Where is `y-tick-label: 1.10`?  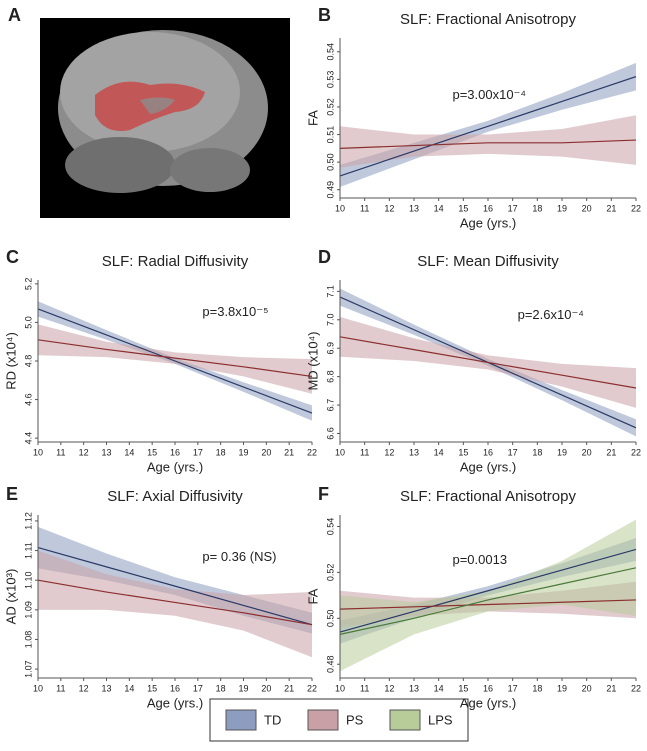
y-tick-label: 1.10 is located at coordinates (28, 580).